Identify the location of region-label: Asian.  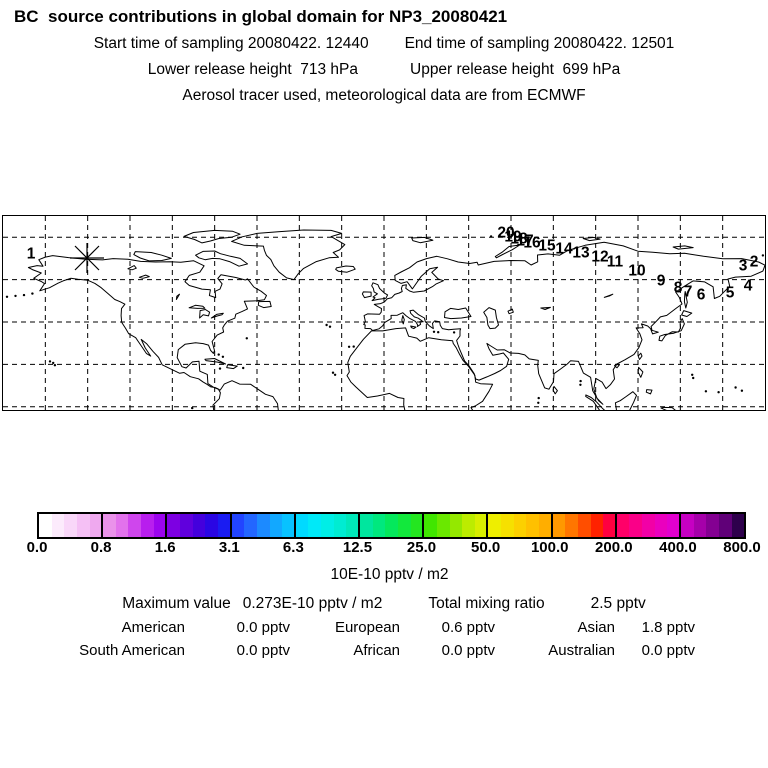
(596, 627).